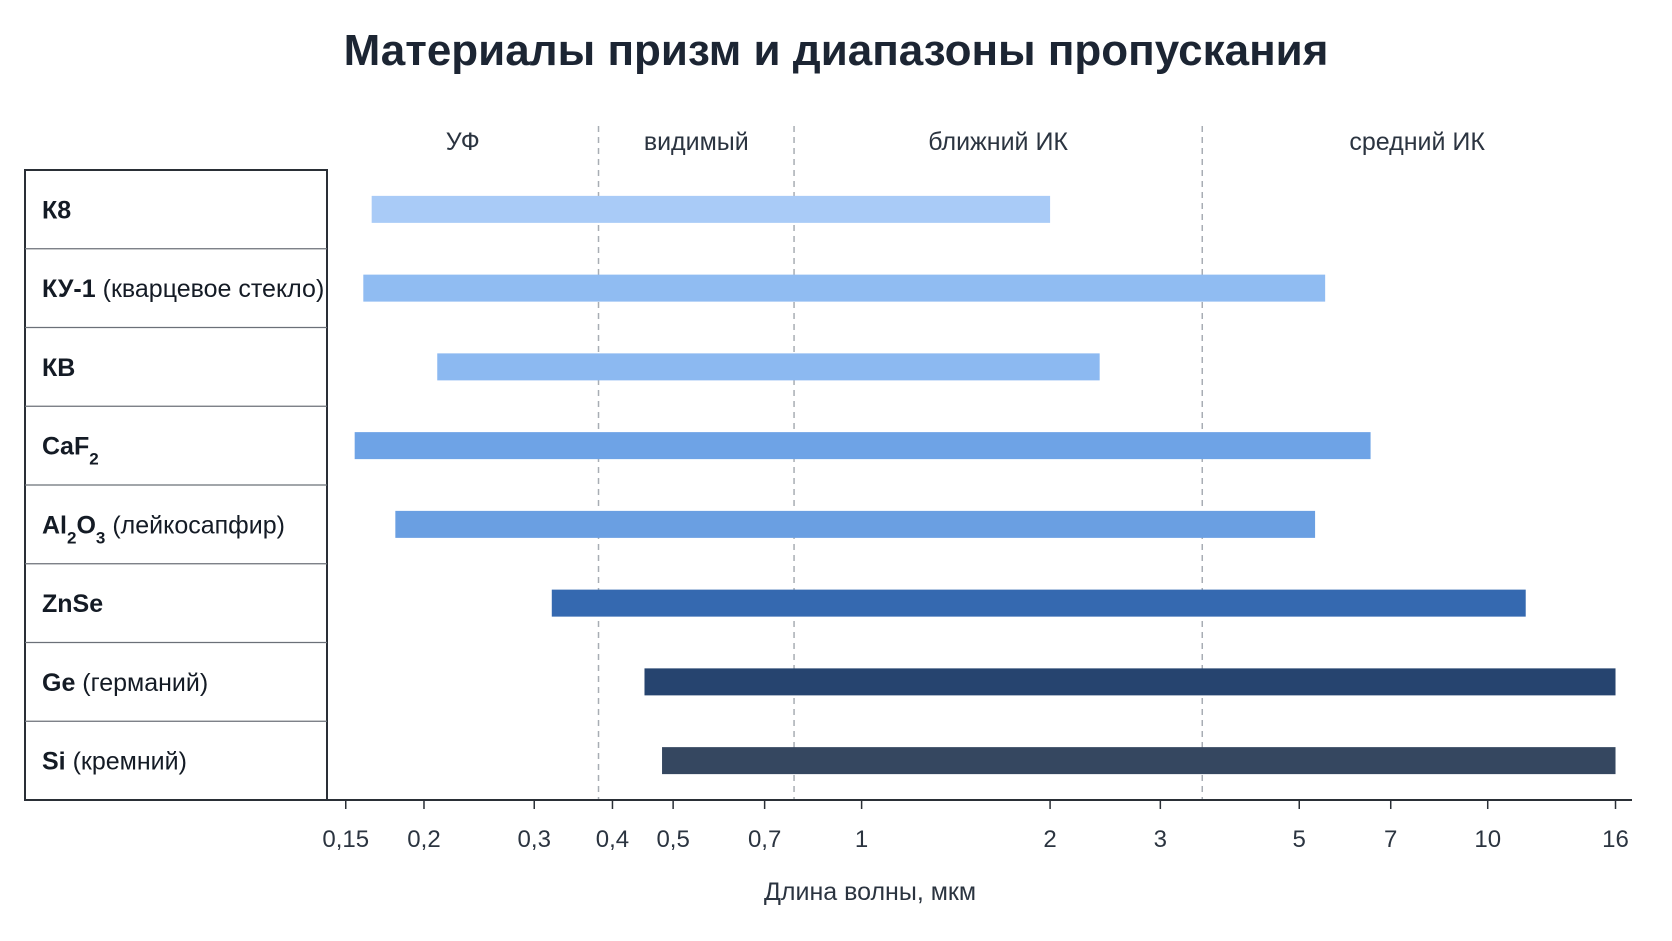  I want to click on row-label: Al2O3 (лейкосапфир), so click(163, 529).